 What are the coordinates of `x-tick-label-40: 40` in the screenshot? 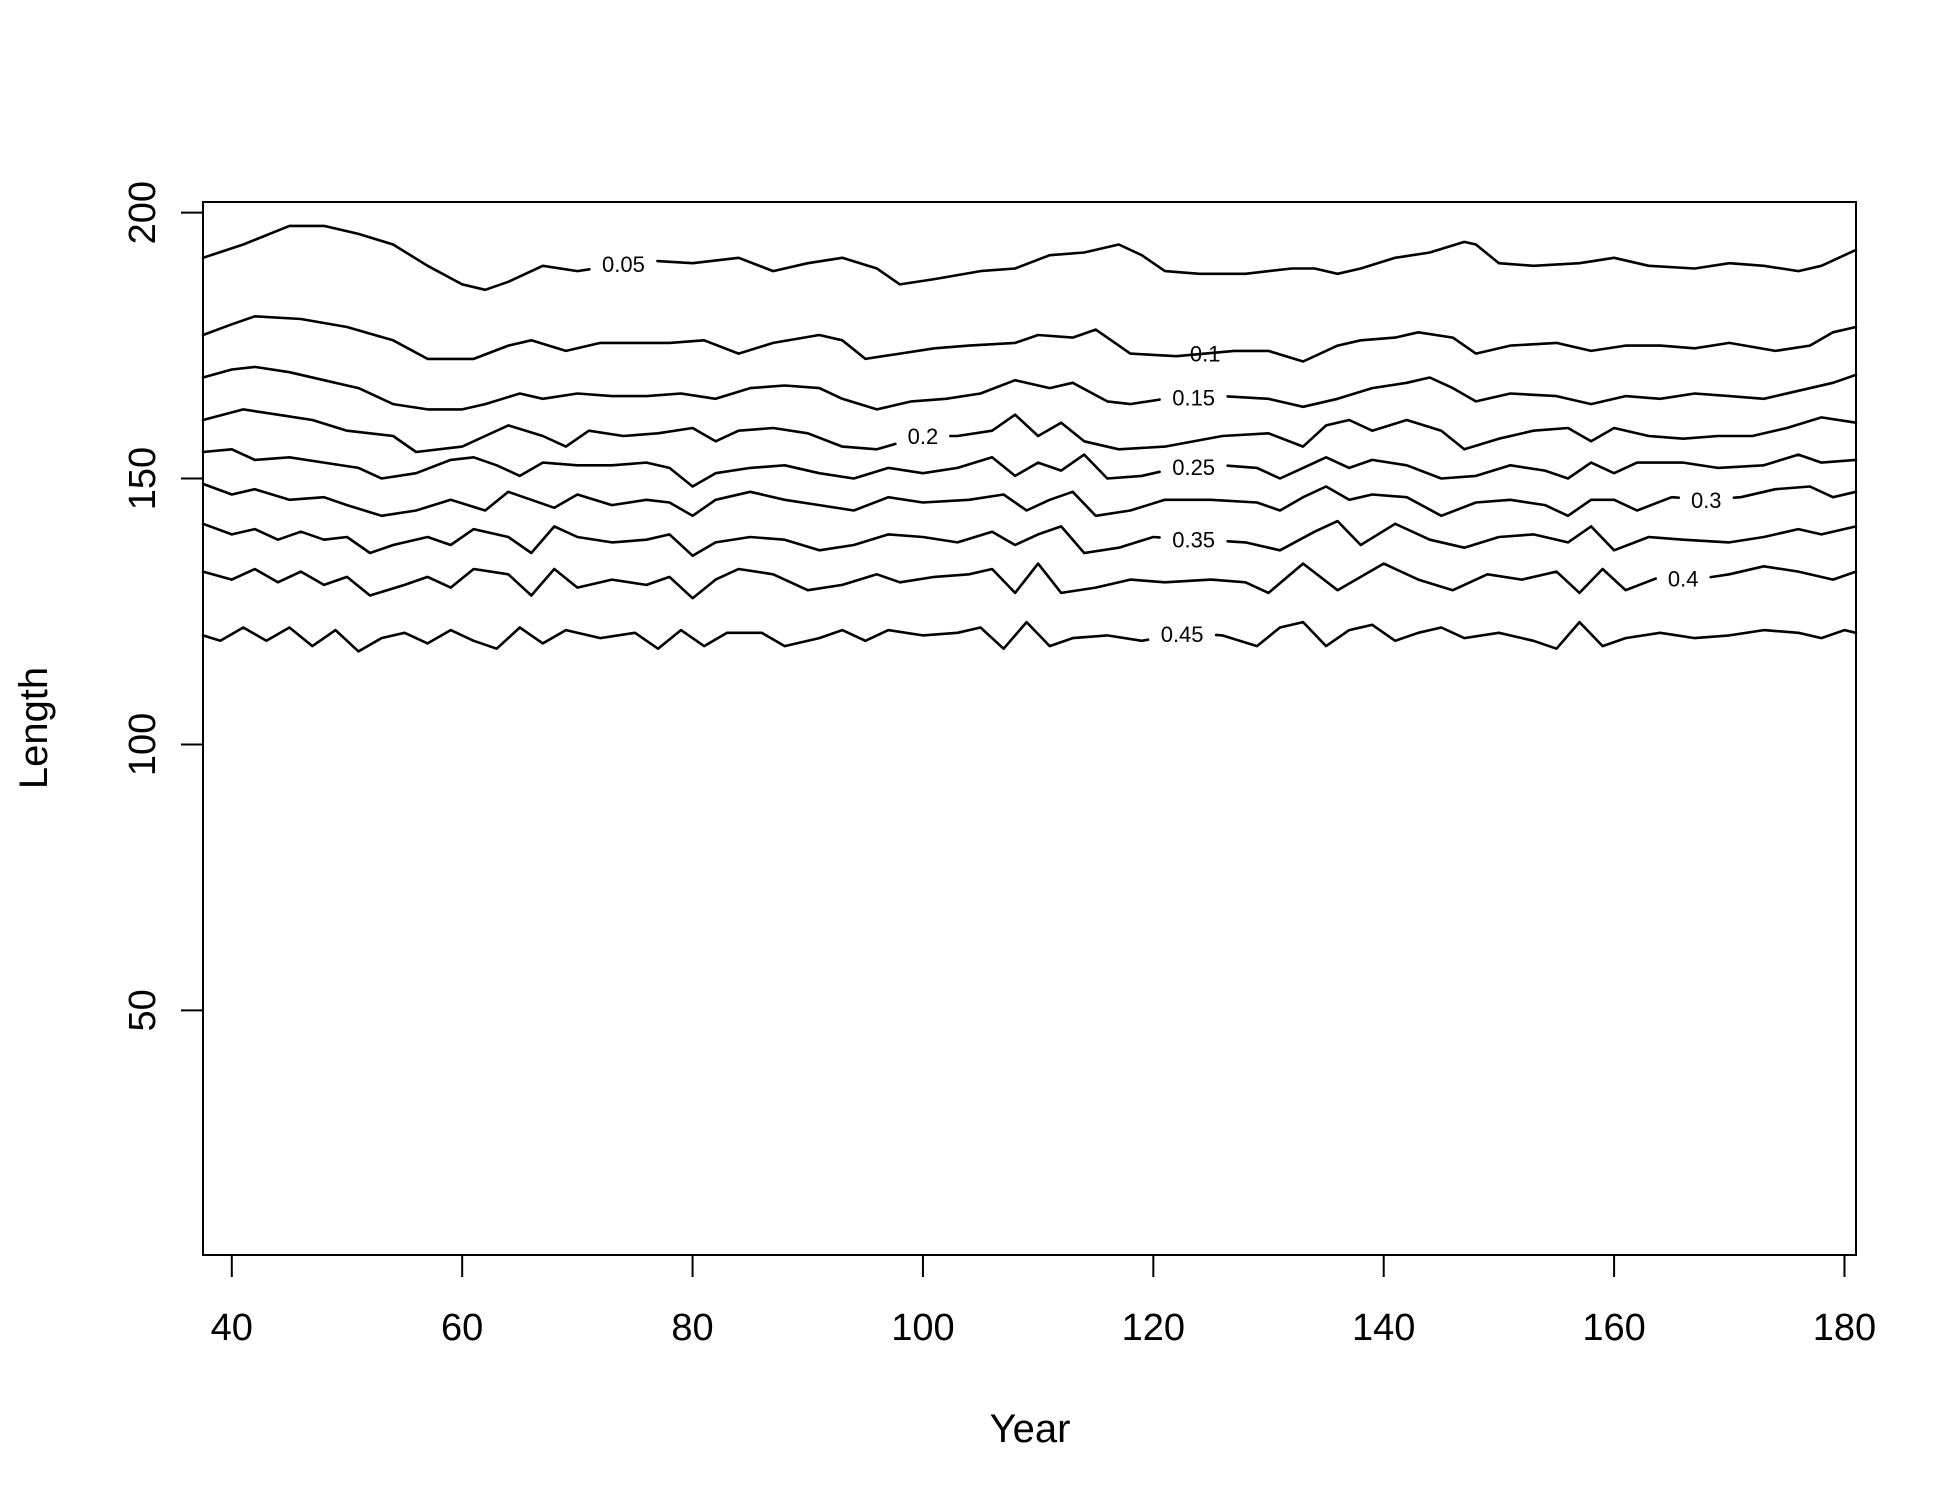 It's located at (232, 1328).